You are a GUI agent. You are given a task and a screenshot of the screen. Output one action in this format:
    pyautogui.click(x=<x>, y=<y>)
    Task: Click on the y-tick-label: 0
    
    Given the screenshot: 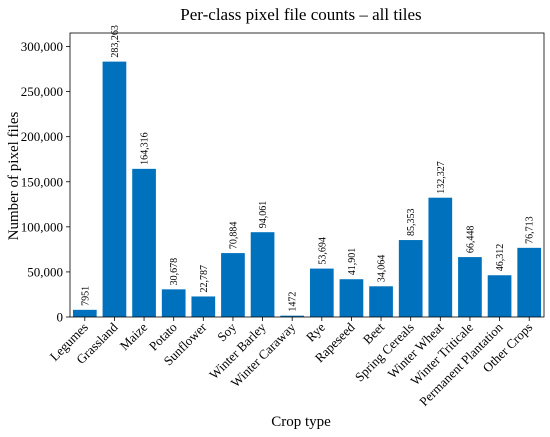 What is the action you would take?
    pyautogui.click(x=60, y=317)
    